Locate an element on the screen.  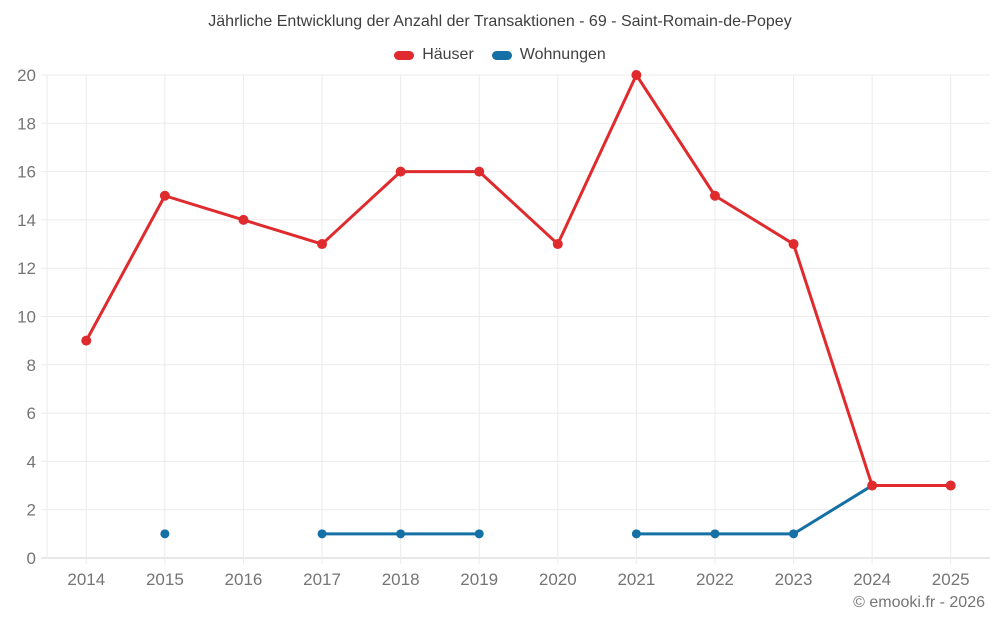
chart-footer-credit: © emooki.fr - 2026 is located at coordinates (919, 602).